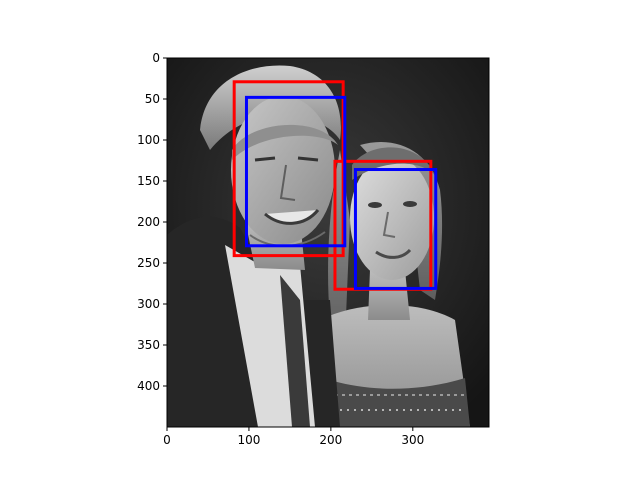 The width and height of the screenshot is (640, 480). What do you see at coordinates (152, 99) in the screenshot?
I see `y-tick-label: 50` at bounding box center [152, 99].